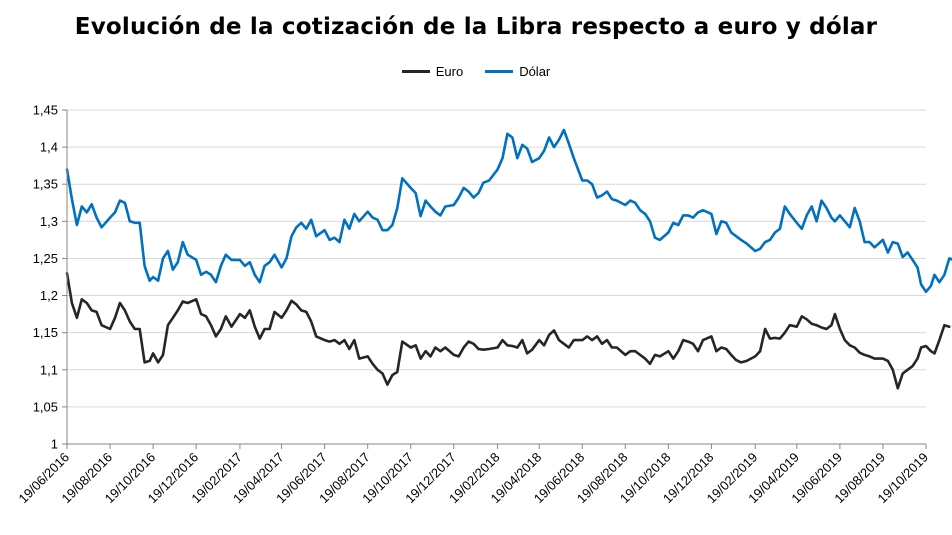 The height and width of the screenshot is (535, 952). Describe the element at coordinates (535, 71) in the screenshot. I see `legend-label-dolar: Dólar` at that location.